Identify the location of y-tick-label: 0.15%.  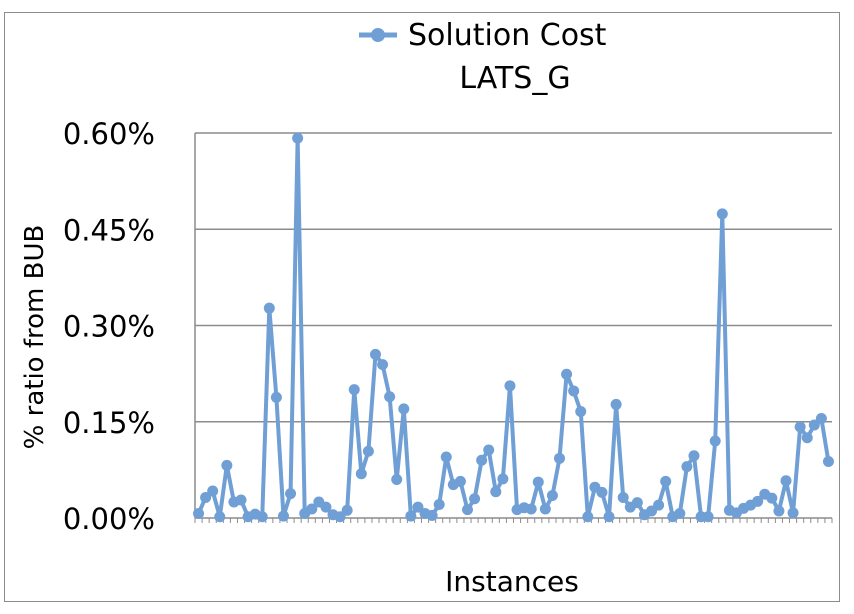
(109, 423).